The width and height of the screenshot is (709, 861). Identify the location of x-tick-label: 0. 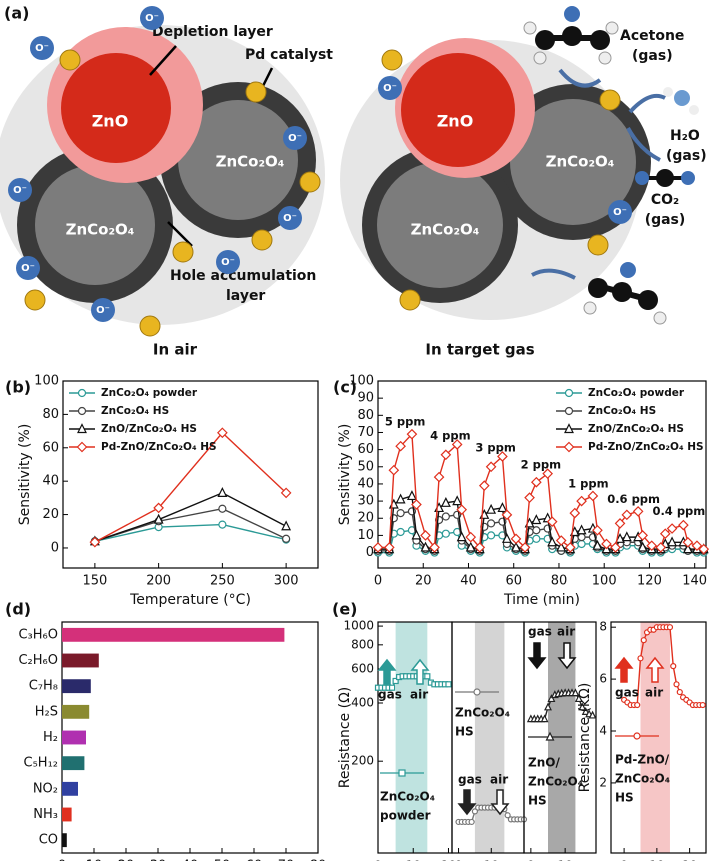
(378, 860).